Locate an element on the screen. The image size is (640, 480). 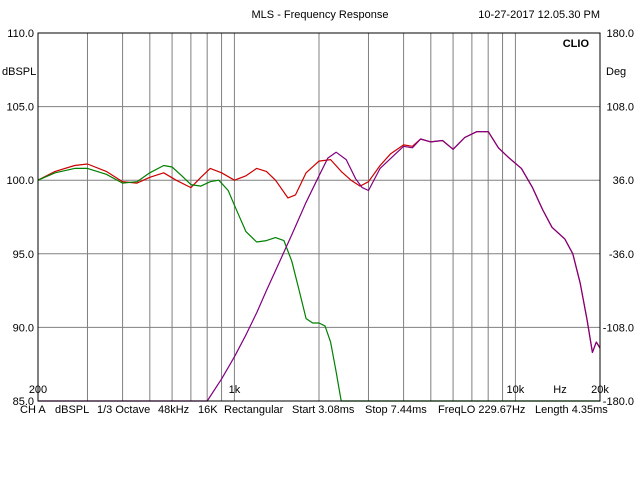
y-tick-label-right: 108.0 is located at coordinates (620, 108).